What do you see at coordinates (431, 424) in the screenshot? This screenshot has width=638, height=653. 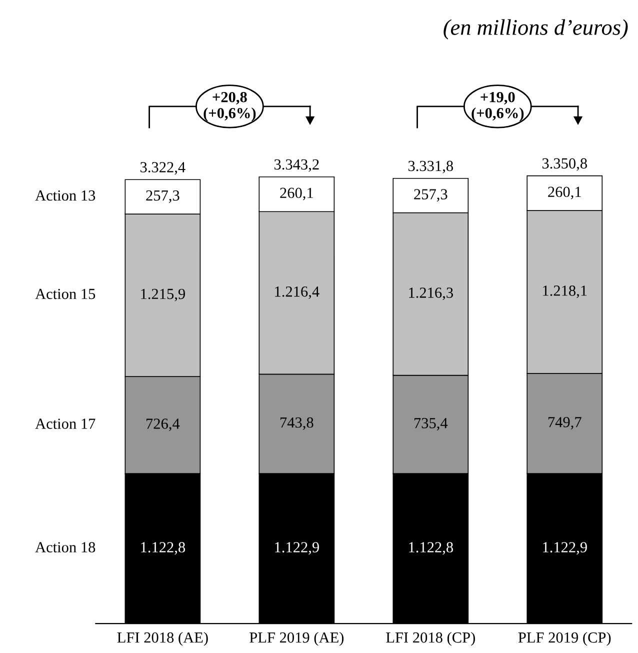 I see `data-label: 735,4` at bounding box center [431, 424].